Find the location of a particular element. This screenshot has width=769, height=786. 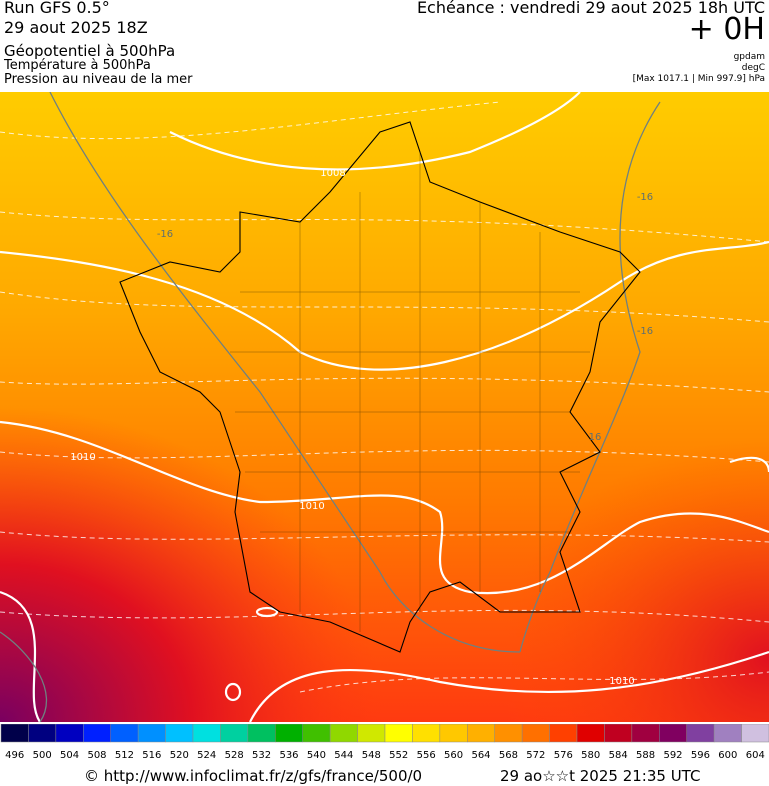

lead-time: + 0H is located at coordinates (726, 29).